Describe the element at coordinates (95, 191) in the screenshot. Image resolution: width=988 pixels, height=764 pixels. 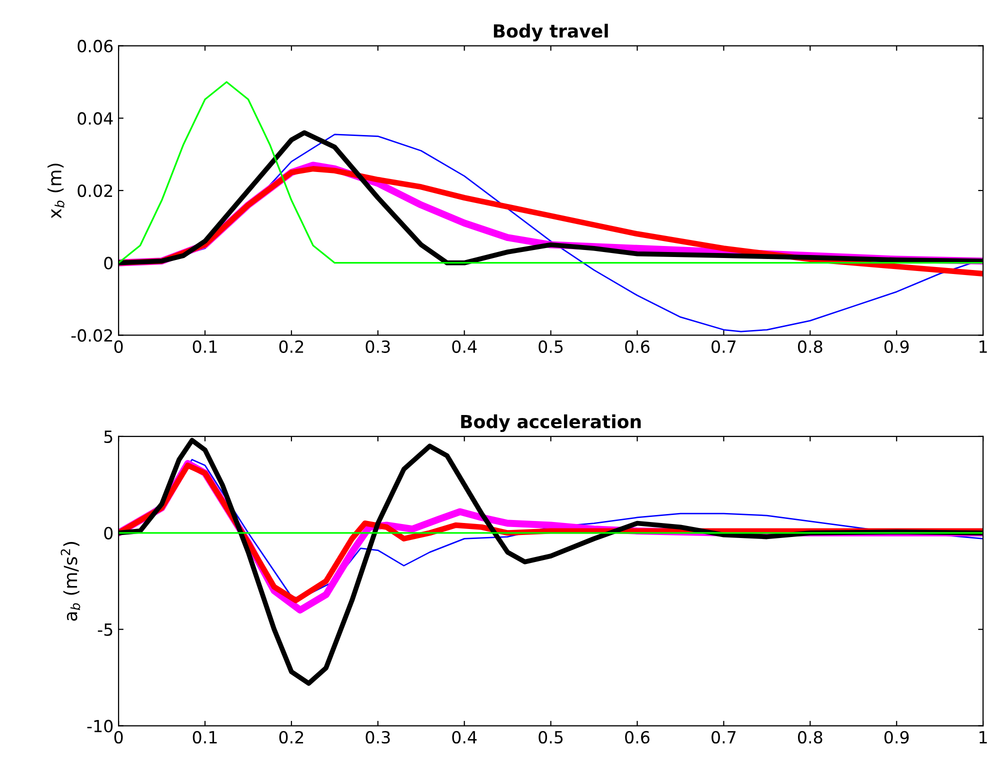
I see `y-tick-label: 0.02` at that location.